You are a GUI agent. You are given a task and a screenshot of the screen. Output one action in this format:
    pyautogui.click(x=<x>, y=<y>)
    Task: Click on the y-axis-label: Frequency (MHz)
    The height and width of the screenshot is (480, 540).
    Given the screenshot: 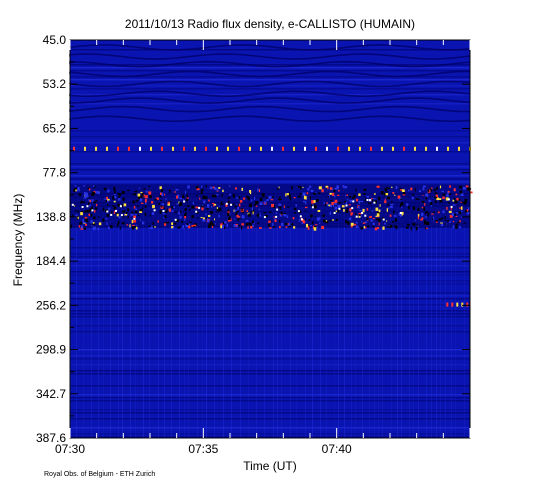 What is the action you would take?
    pyautogui.click(x=18, y=240)
    